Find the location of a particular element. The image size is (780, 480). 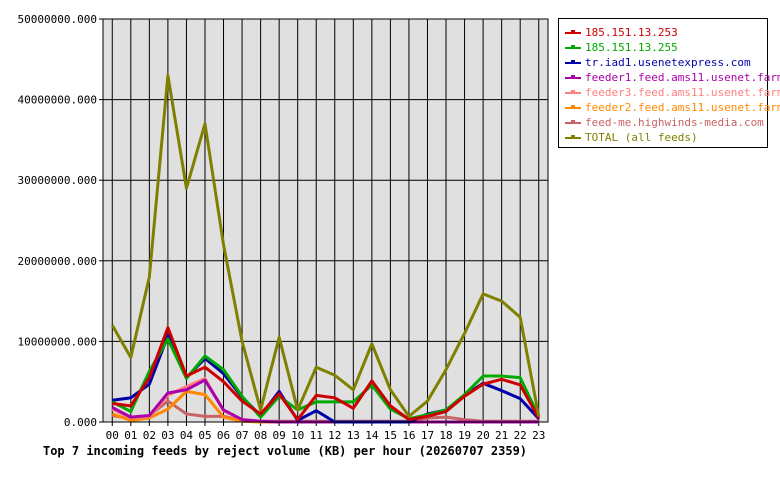

x-tick-label: 20 is located at coordinates (482, 435).